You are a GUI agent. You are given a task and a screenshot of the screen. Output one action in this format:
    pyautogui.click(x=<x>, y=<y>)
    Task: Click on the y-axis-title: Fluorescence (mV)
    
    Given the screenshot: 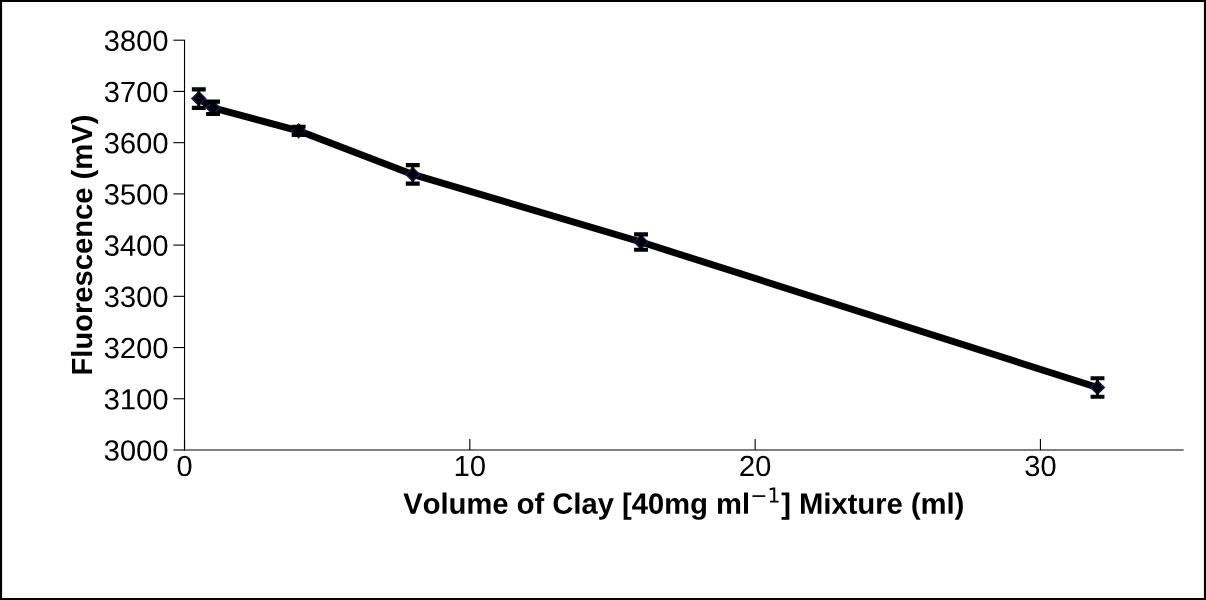 What is the action you would take?
    pyautogui.click(x=84, y=245)
    